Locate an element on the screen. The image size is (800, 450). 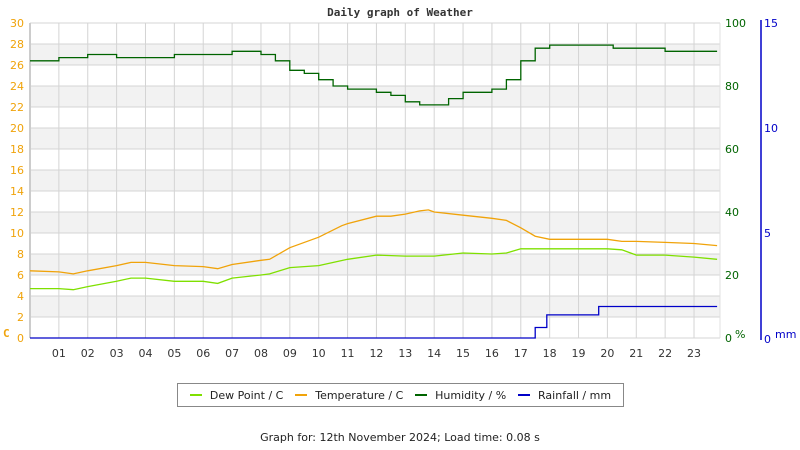
legend-label: Rainfall / mm is located at coordinates (575, 395).